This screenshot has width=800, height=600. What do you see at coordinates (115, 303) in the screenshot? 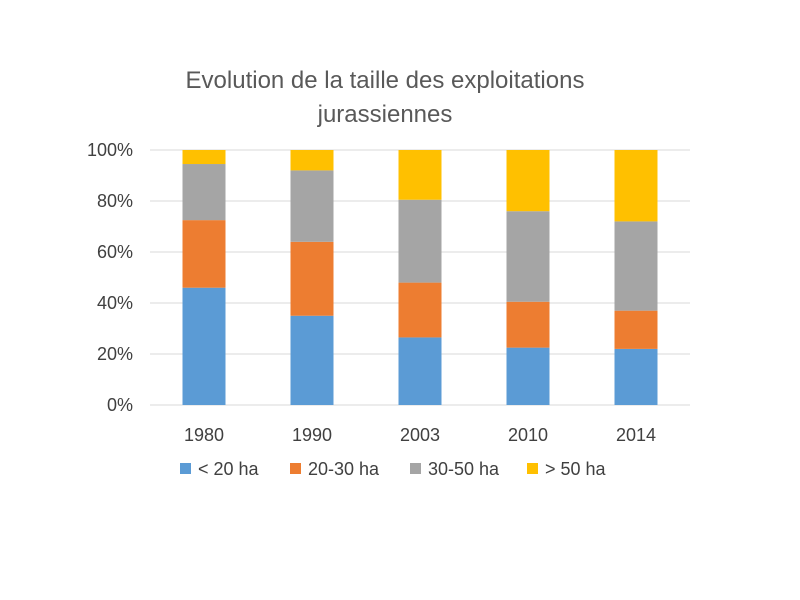
I see `y-tick-label: 40%` at bounding box center [115, 303].